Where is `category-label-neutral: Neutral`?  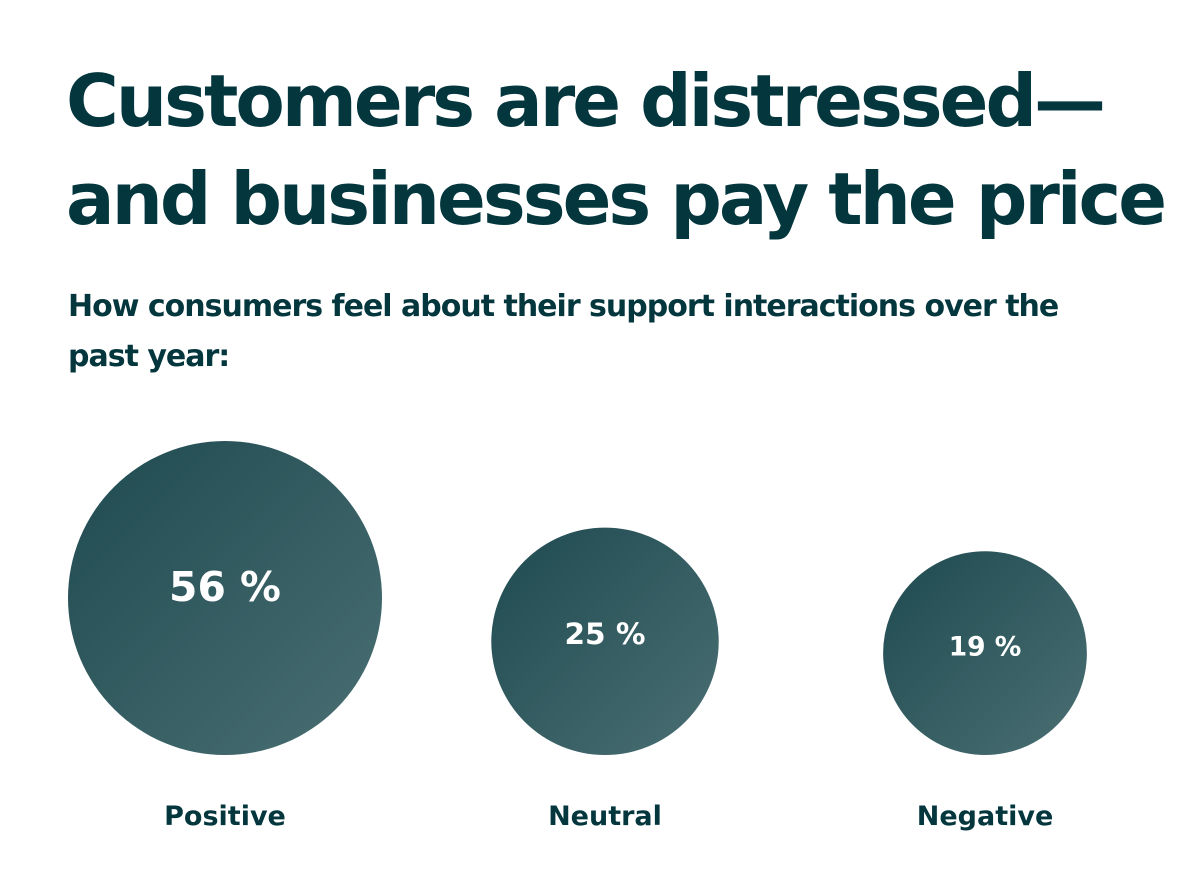 category-label-neutral: Neutral is located at coordinates (605, 816).